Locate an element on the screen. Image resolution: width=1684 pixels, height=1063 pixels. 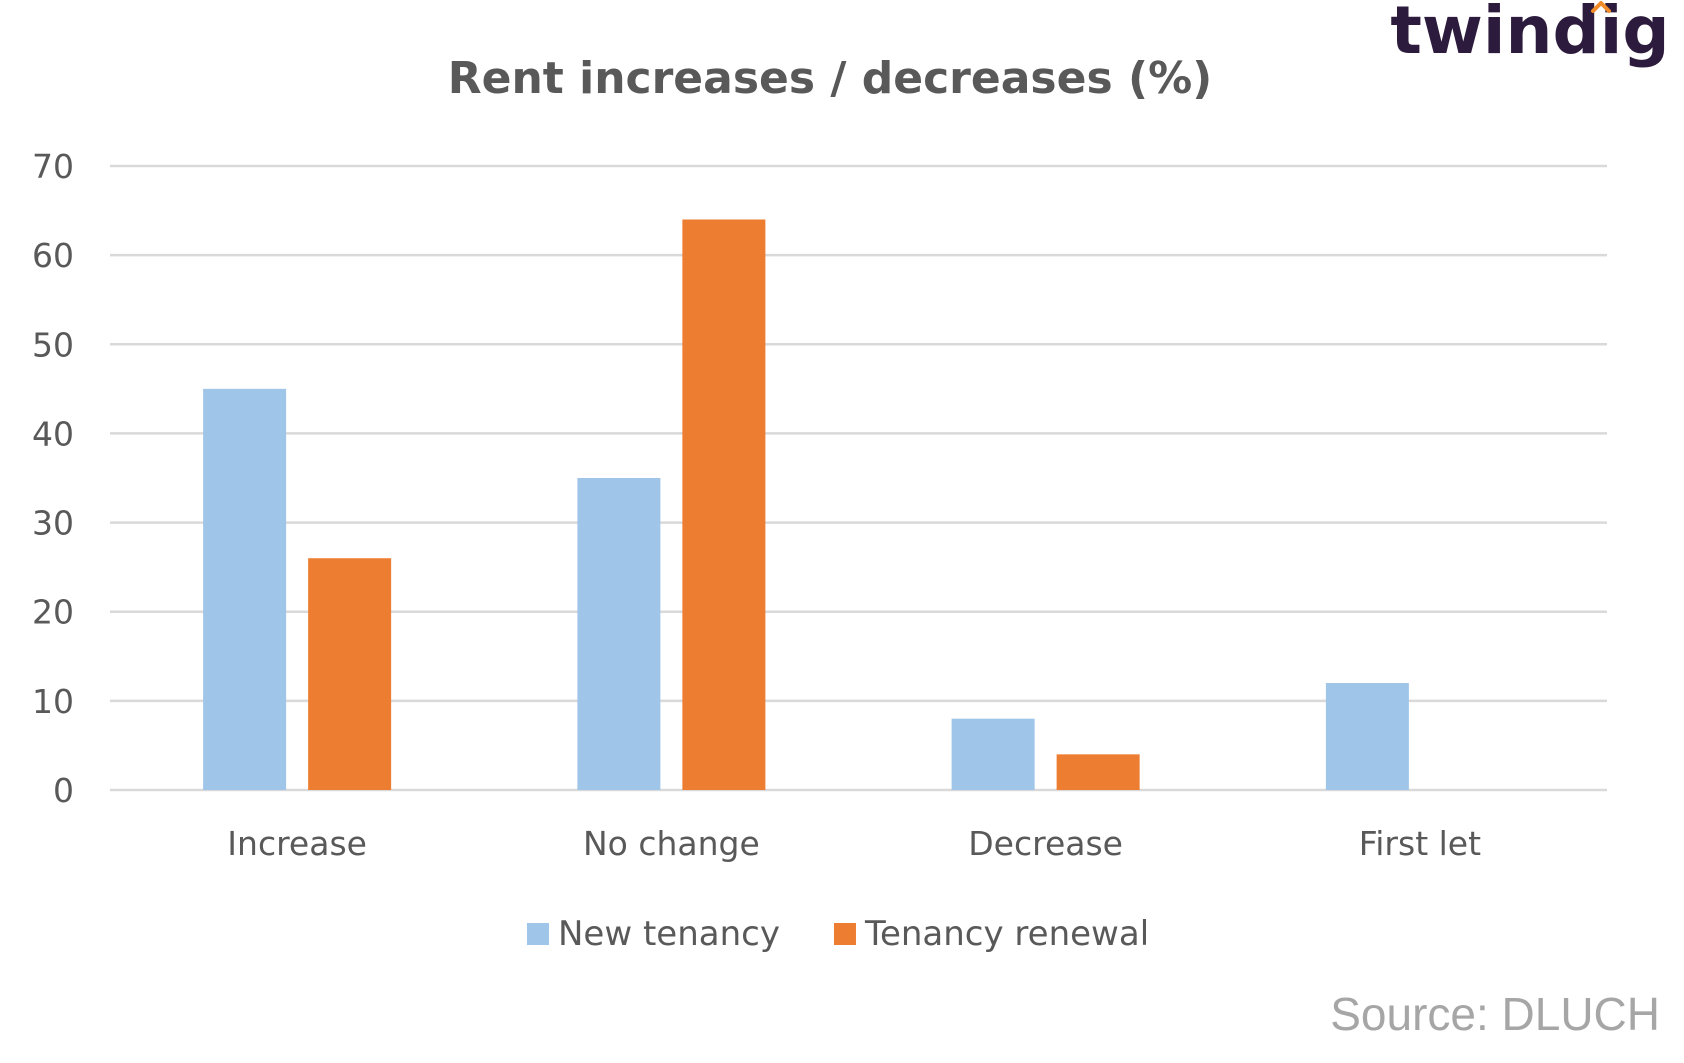
legend: New tenancy Tenancy renewal is located at coordinates (838, 934).